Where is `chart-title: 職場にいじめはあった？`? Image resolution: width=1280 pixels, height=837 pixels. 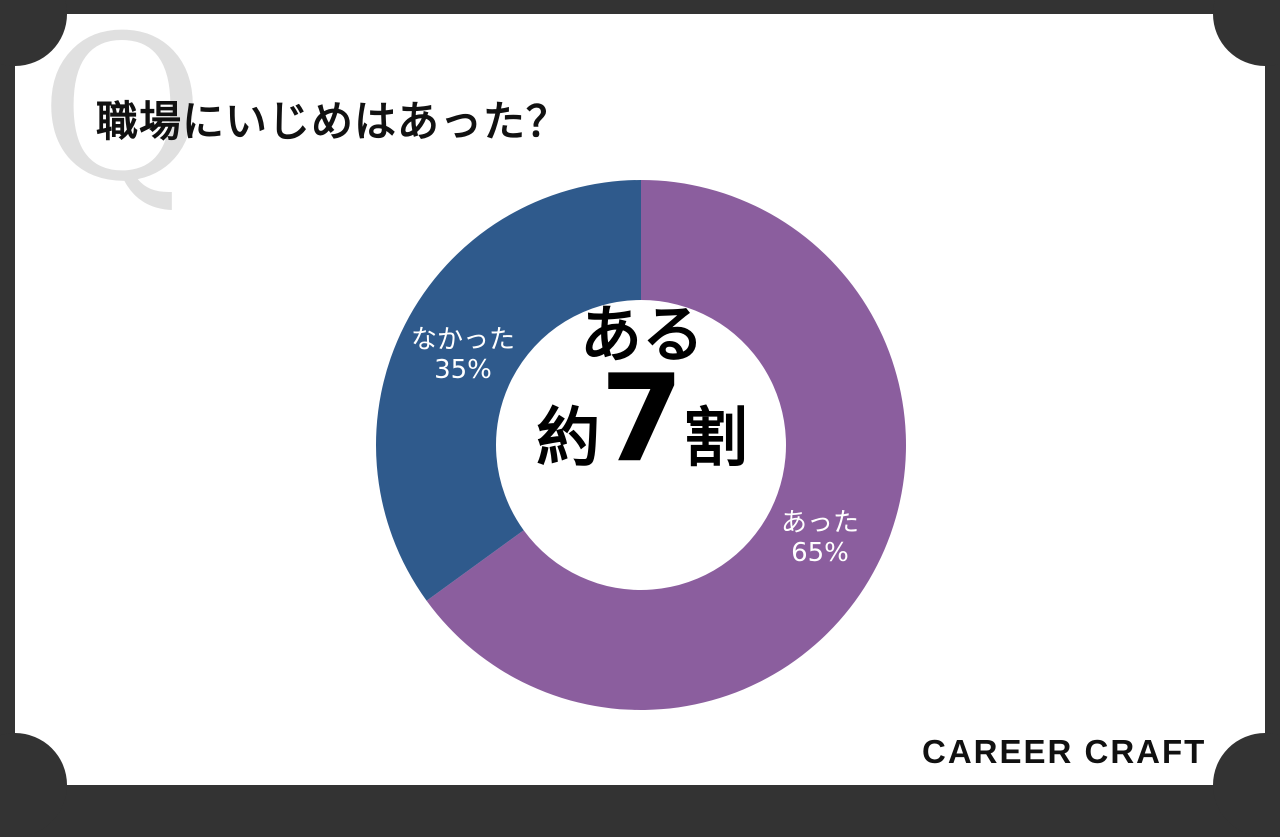 chart-title: 職場にいじめはあった？ is located at coordinates (333, 121).